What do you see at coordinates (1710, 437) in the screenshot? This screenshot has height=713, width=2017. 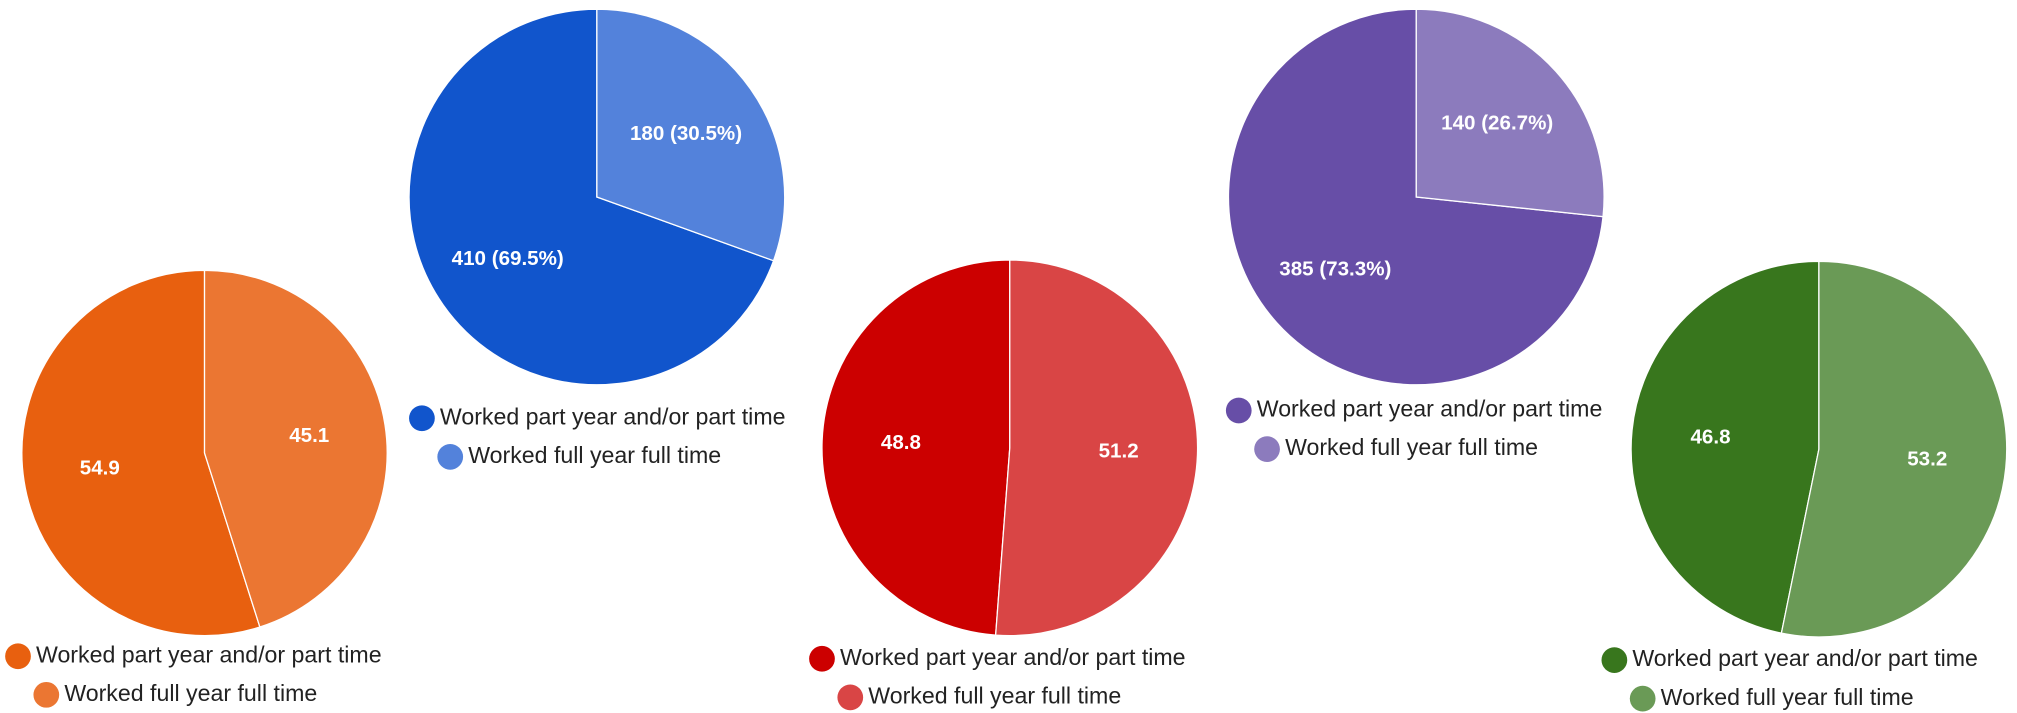 I see `slice-label: 46.8` at bounding box center [1710, 437].